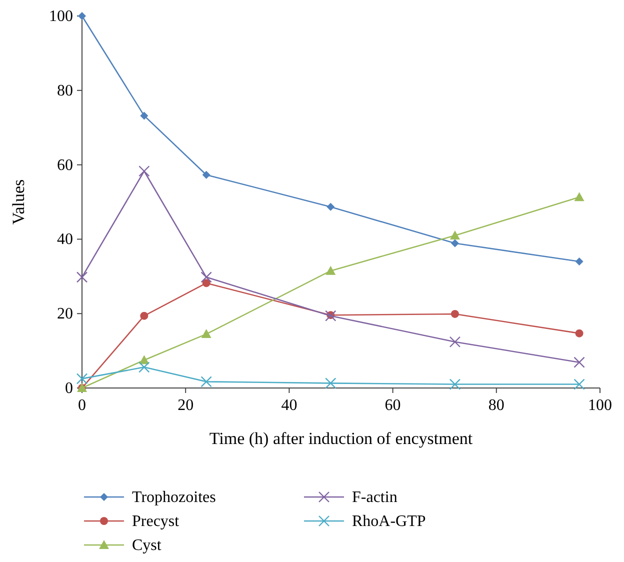 The image size is (624, 562). I want to click on x-tick-label: 20, so click(186, 405).